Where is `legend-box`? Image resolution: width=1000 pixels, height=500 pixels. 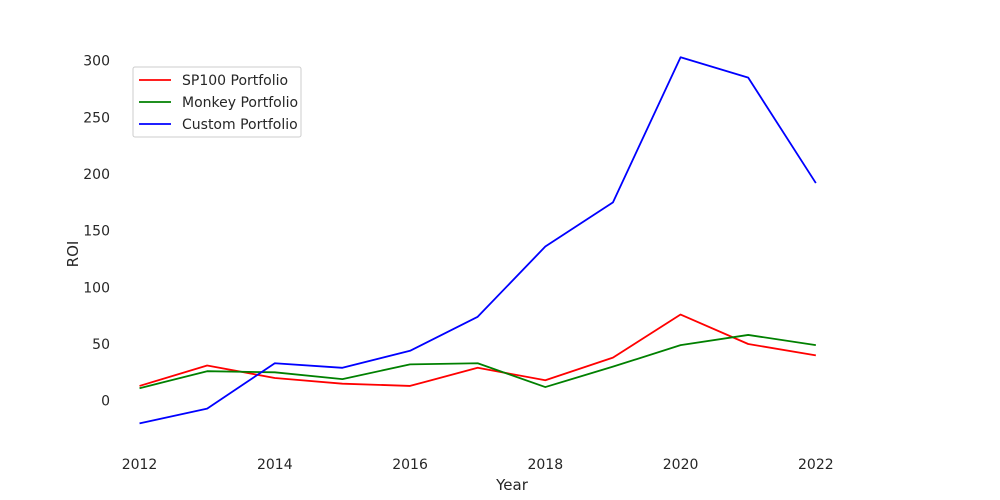
legend-box is located at coordinates (217, 102).